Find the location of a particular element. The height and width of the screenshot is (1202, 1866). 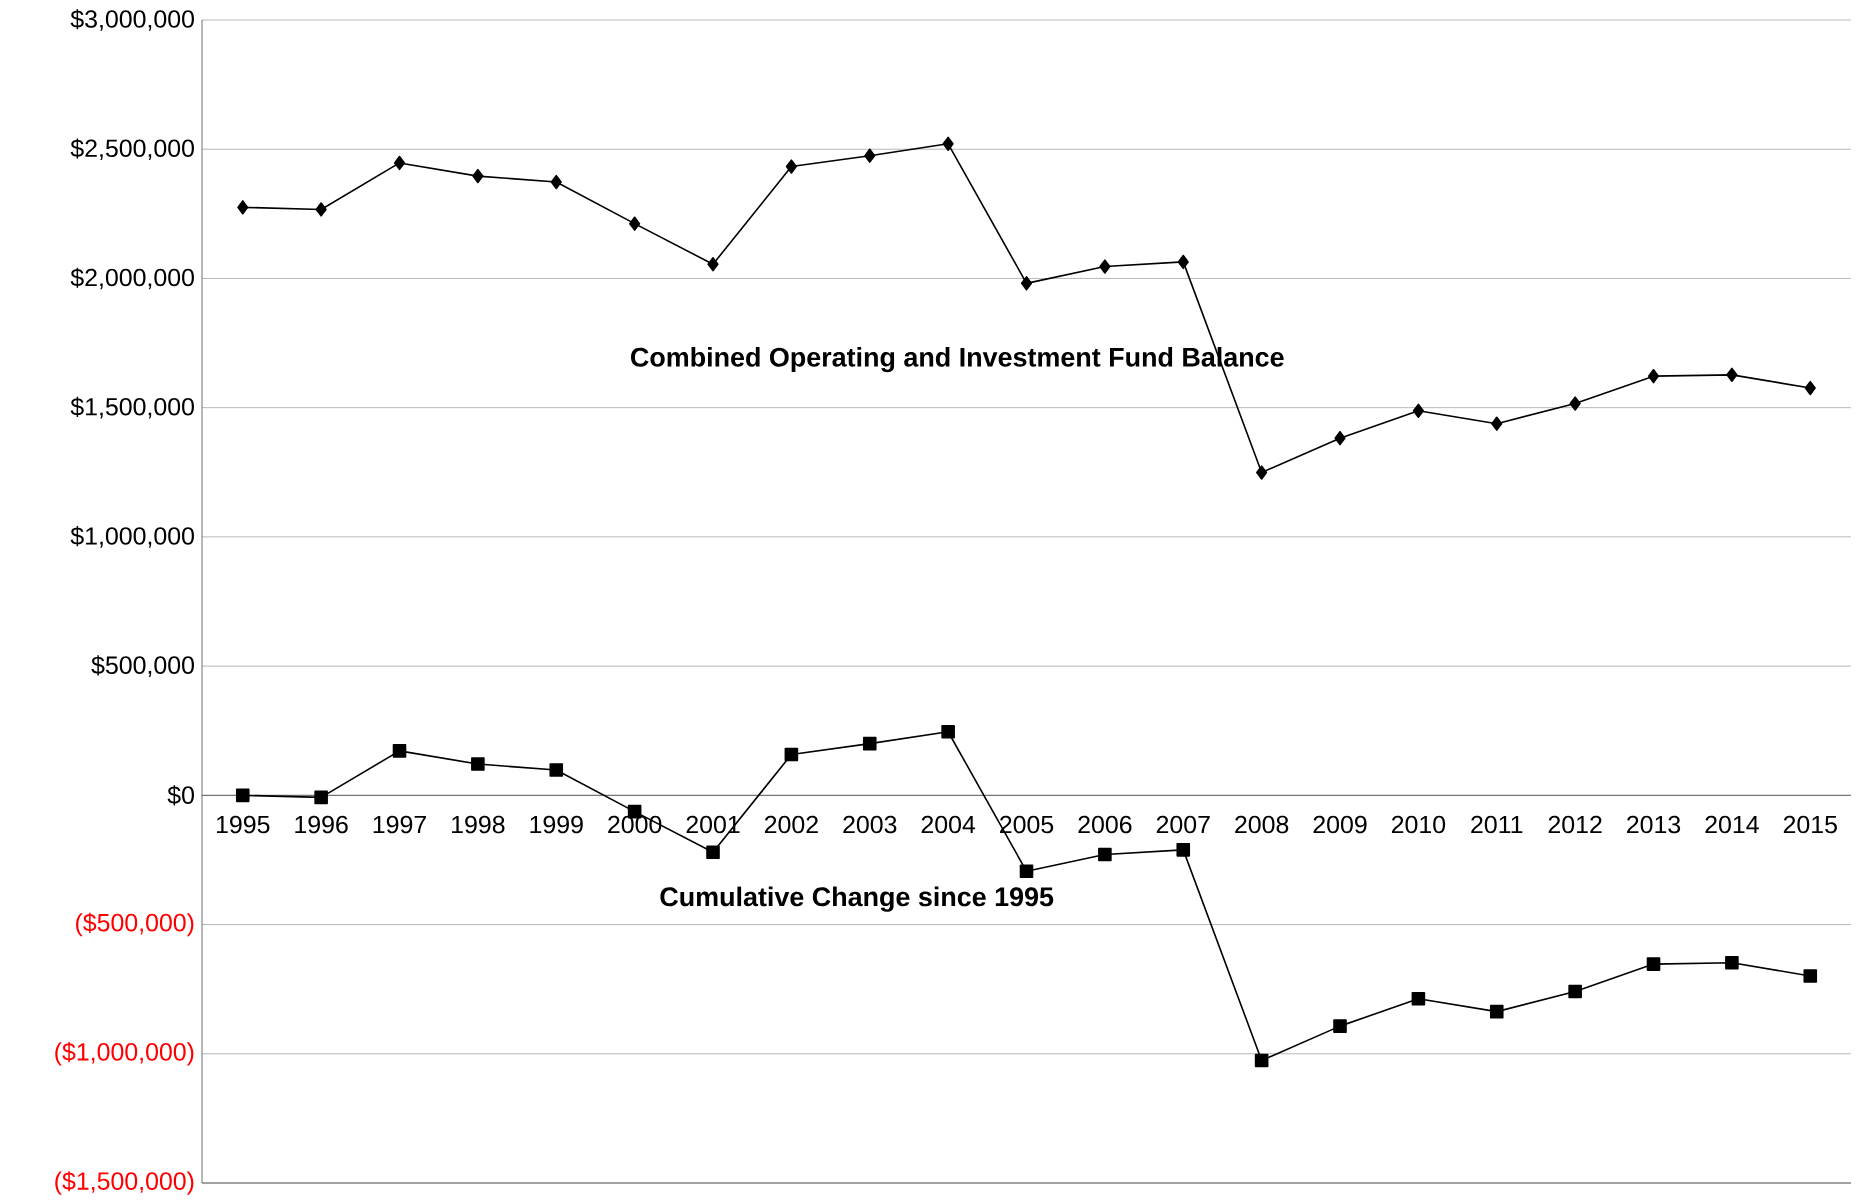

series-label: Cumulative Change since 1995 is located at coordinates (857, 899).